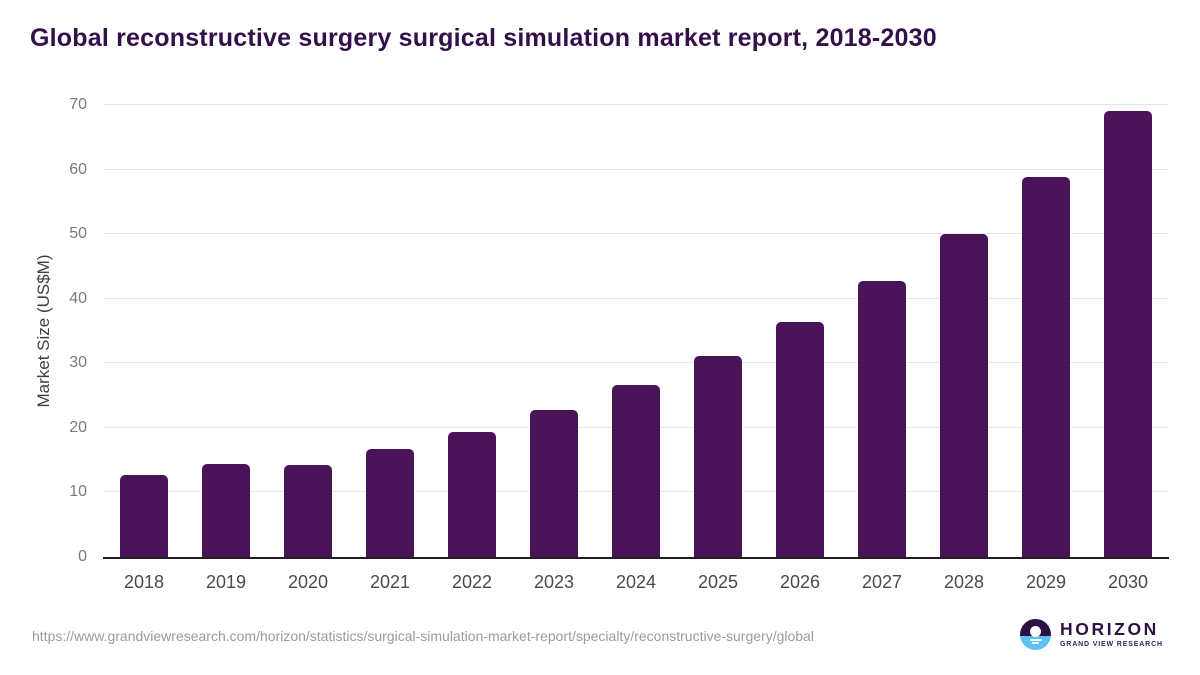 Image resolution: width=1200 pixels, height=675 pixels. What do you see at coordinates (226, 582) in the screenshot?
I see `x-label-2019: 2019` at bounding box center [226, 582].